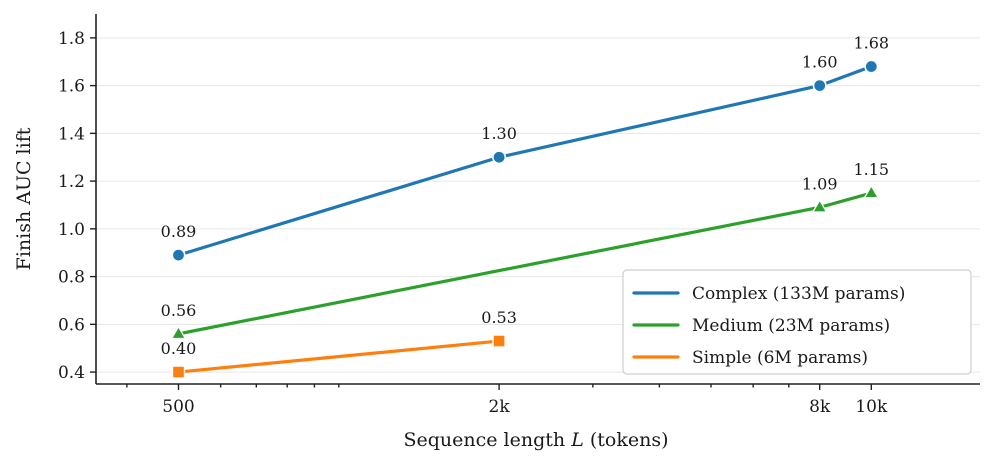 The height and width of the screenshot is (470, 996). Describe the element at coordinates (24, 198) in the screenshot. I see `y-axis-title: Finish AUC lift` at that location.